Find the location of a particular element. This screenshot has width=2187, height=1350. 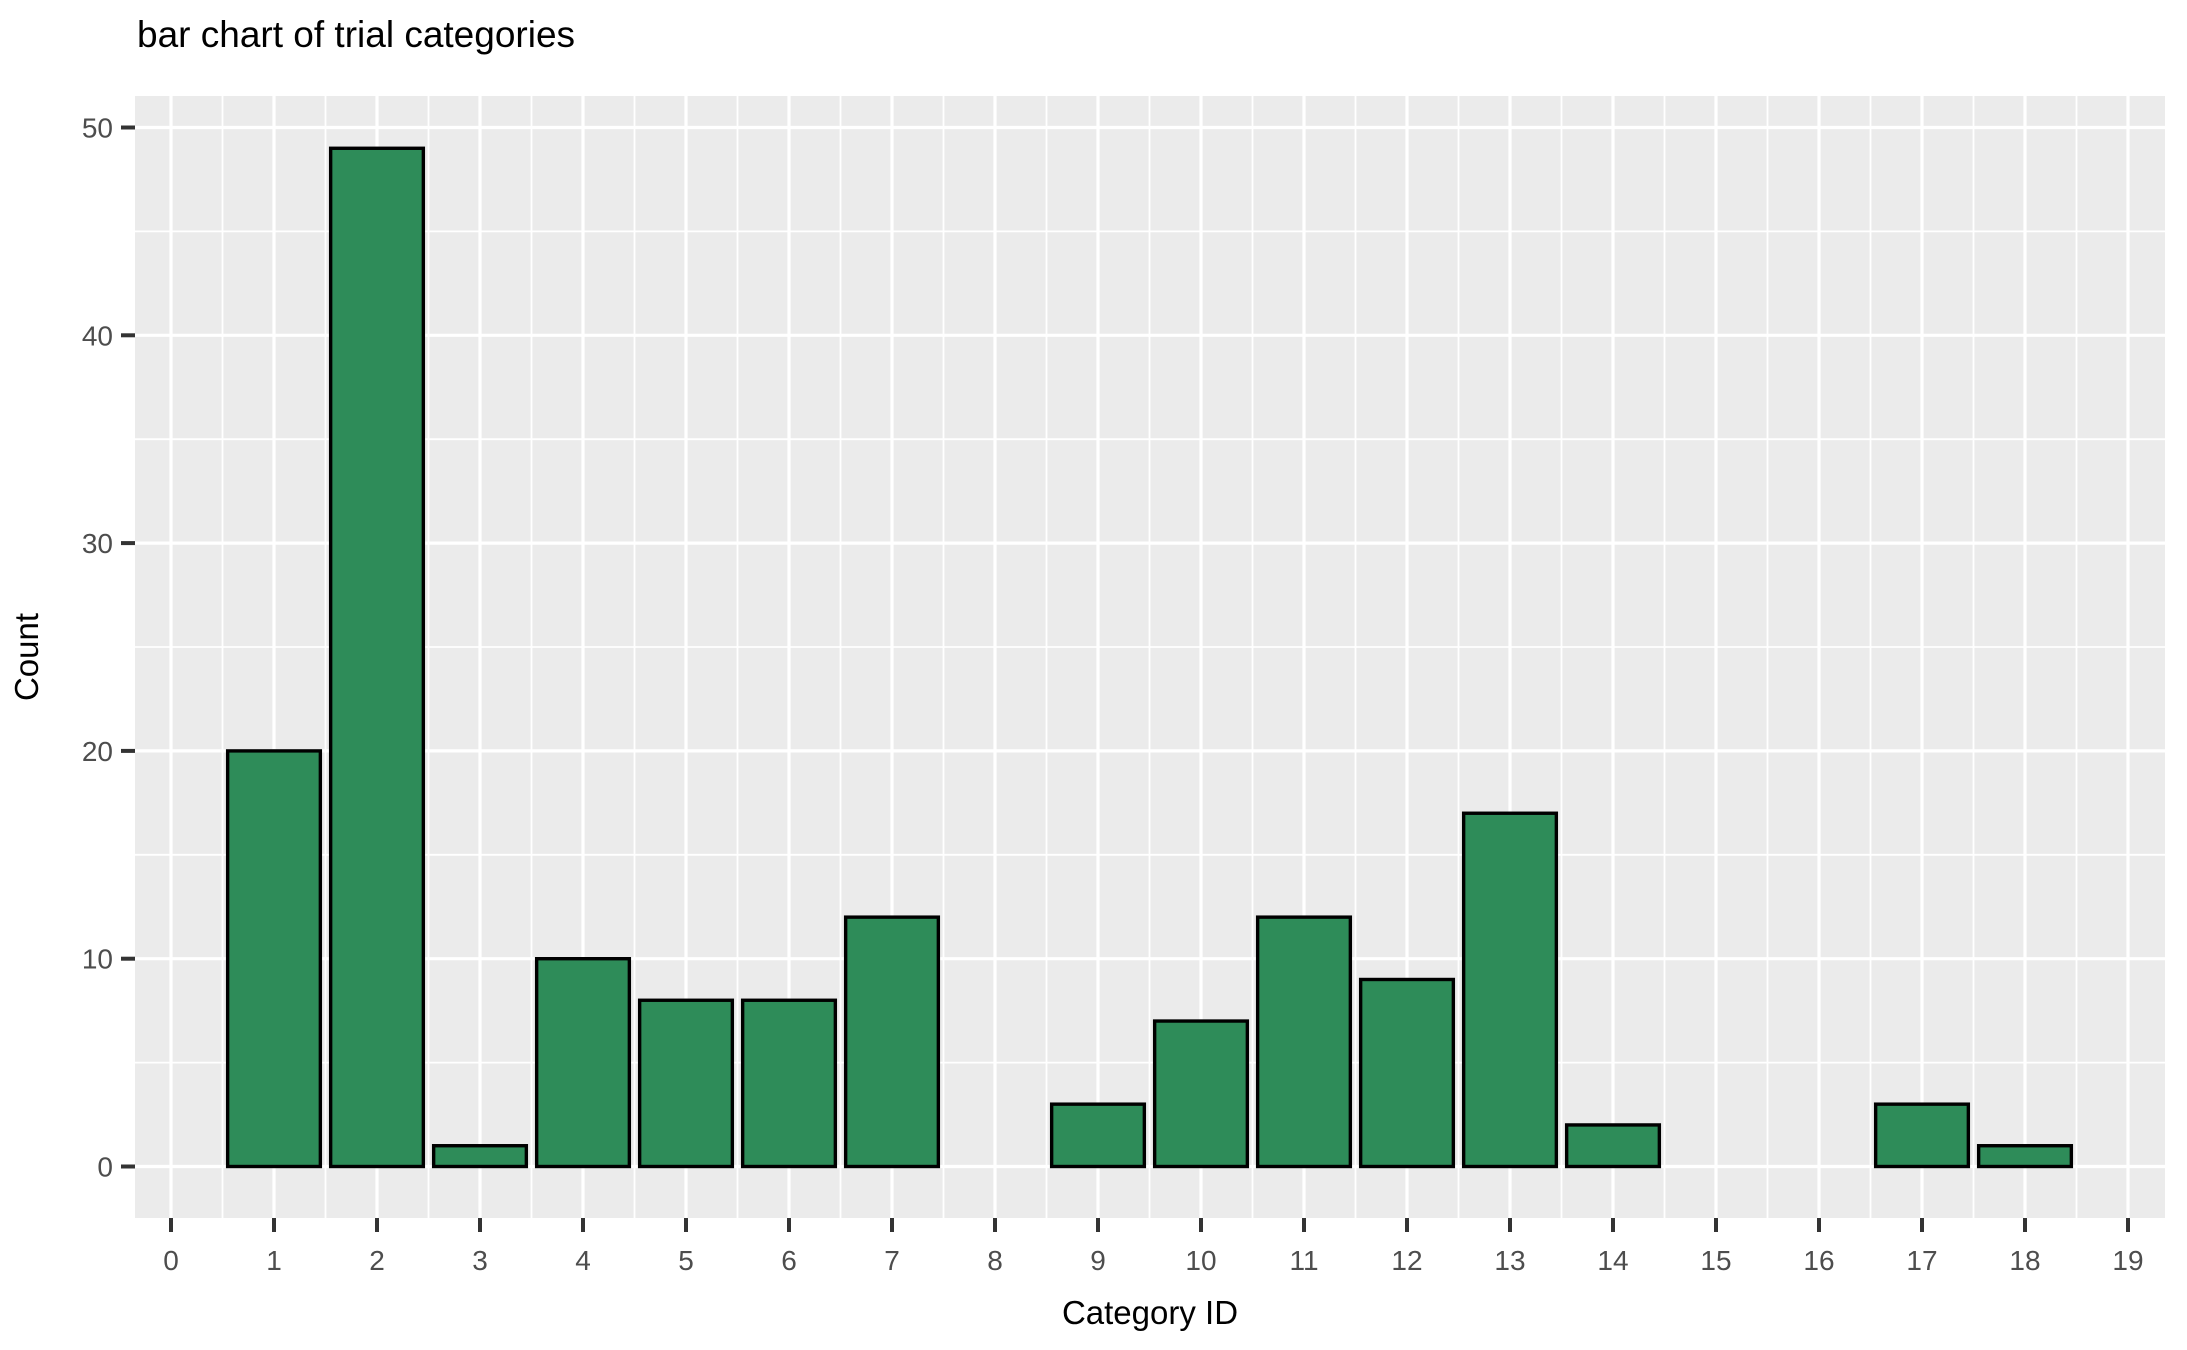

x-tick-label: 5 is located at coordinates (686, 1260).